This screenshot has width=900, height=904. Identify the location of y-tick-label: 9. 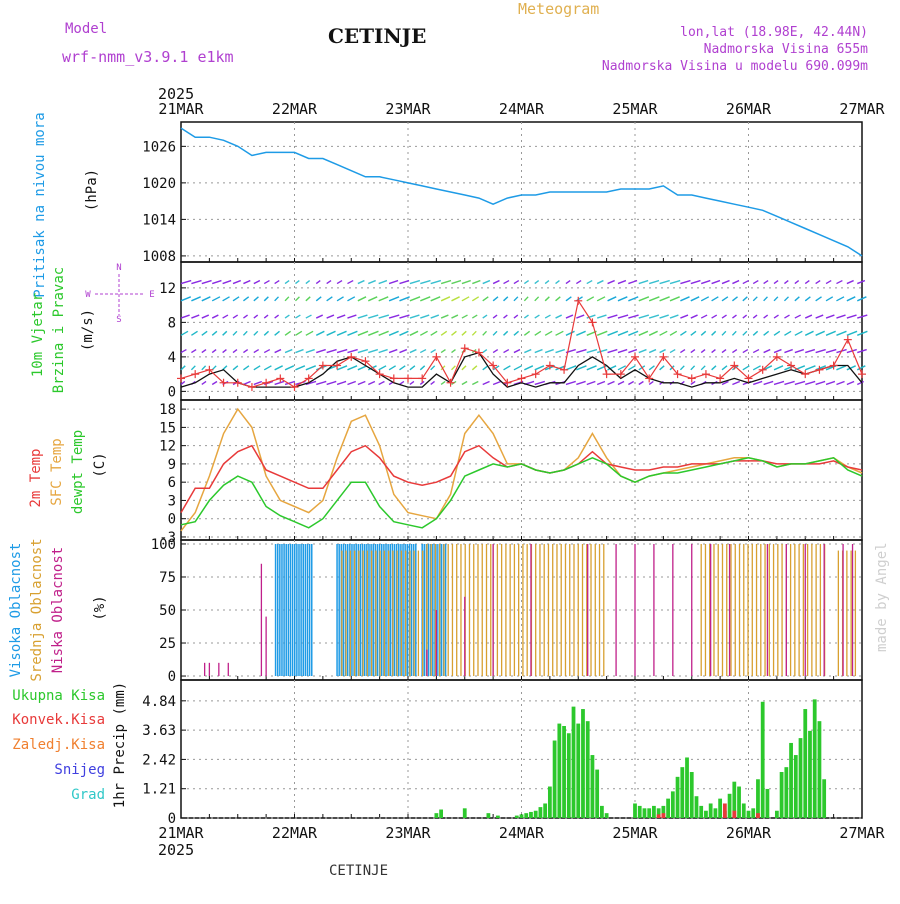
(172, 465).